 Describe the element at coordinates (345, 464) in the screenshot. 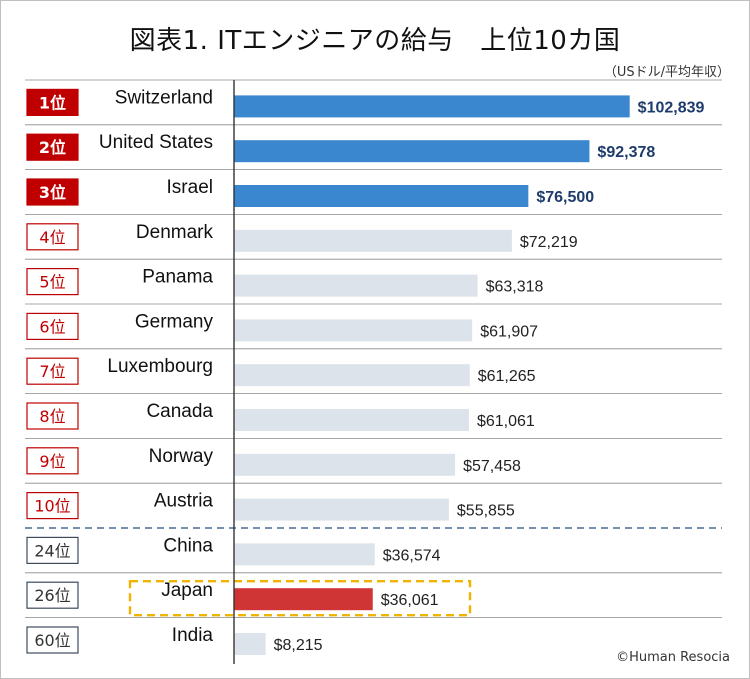

I see `bar-norway` at that location.